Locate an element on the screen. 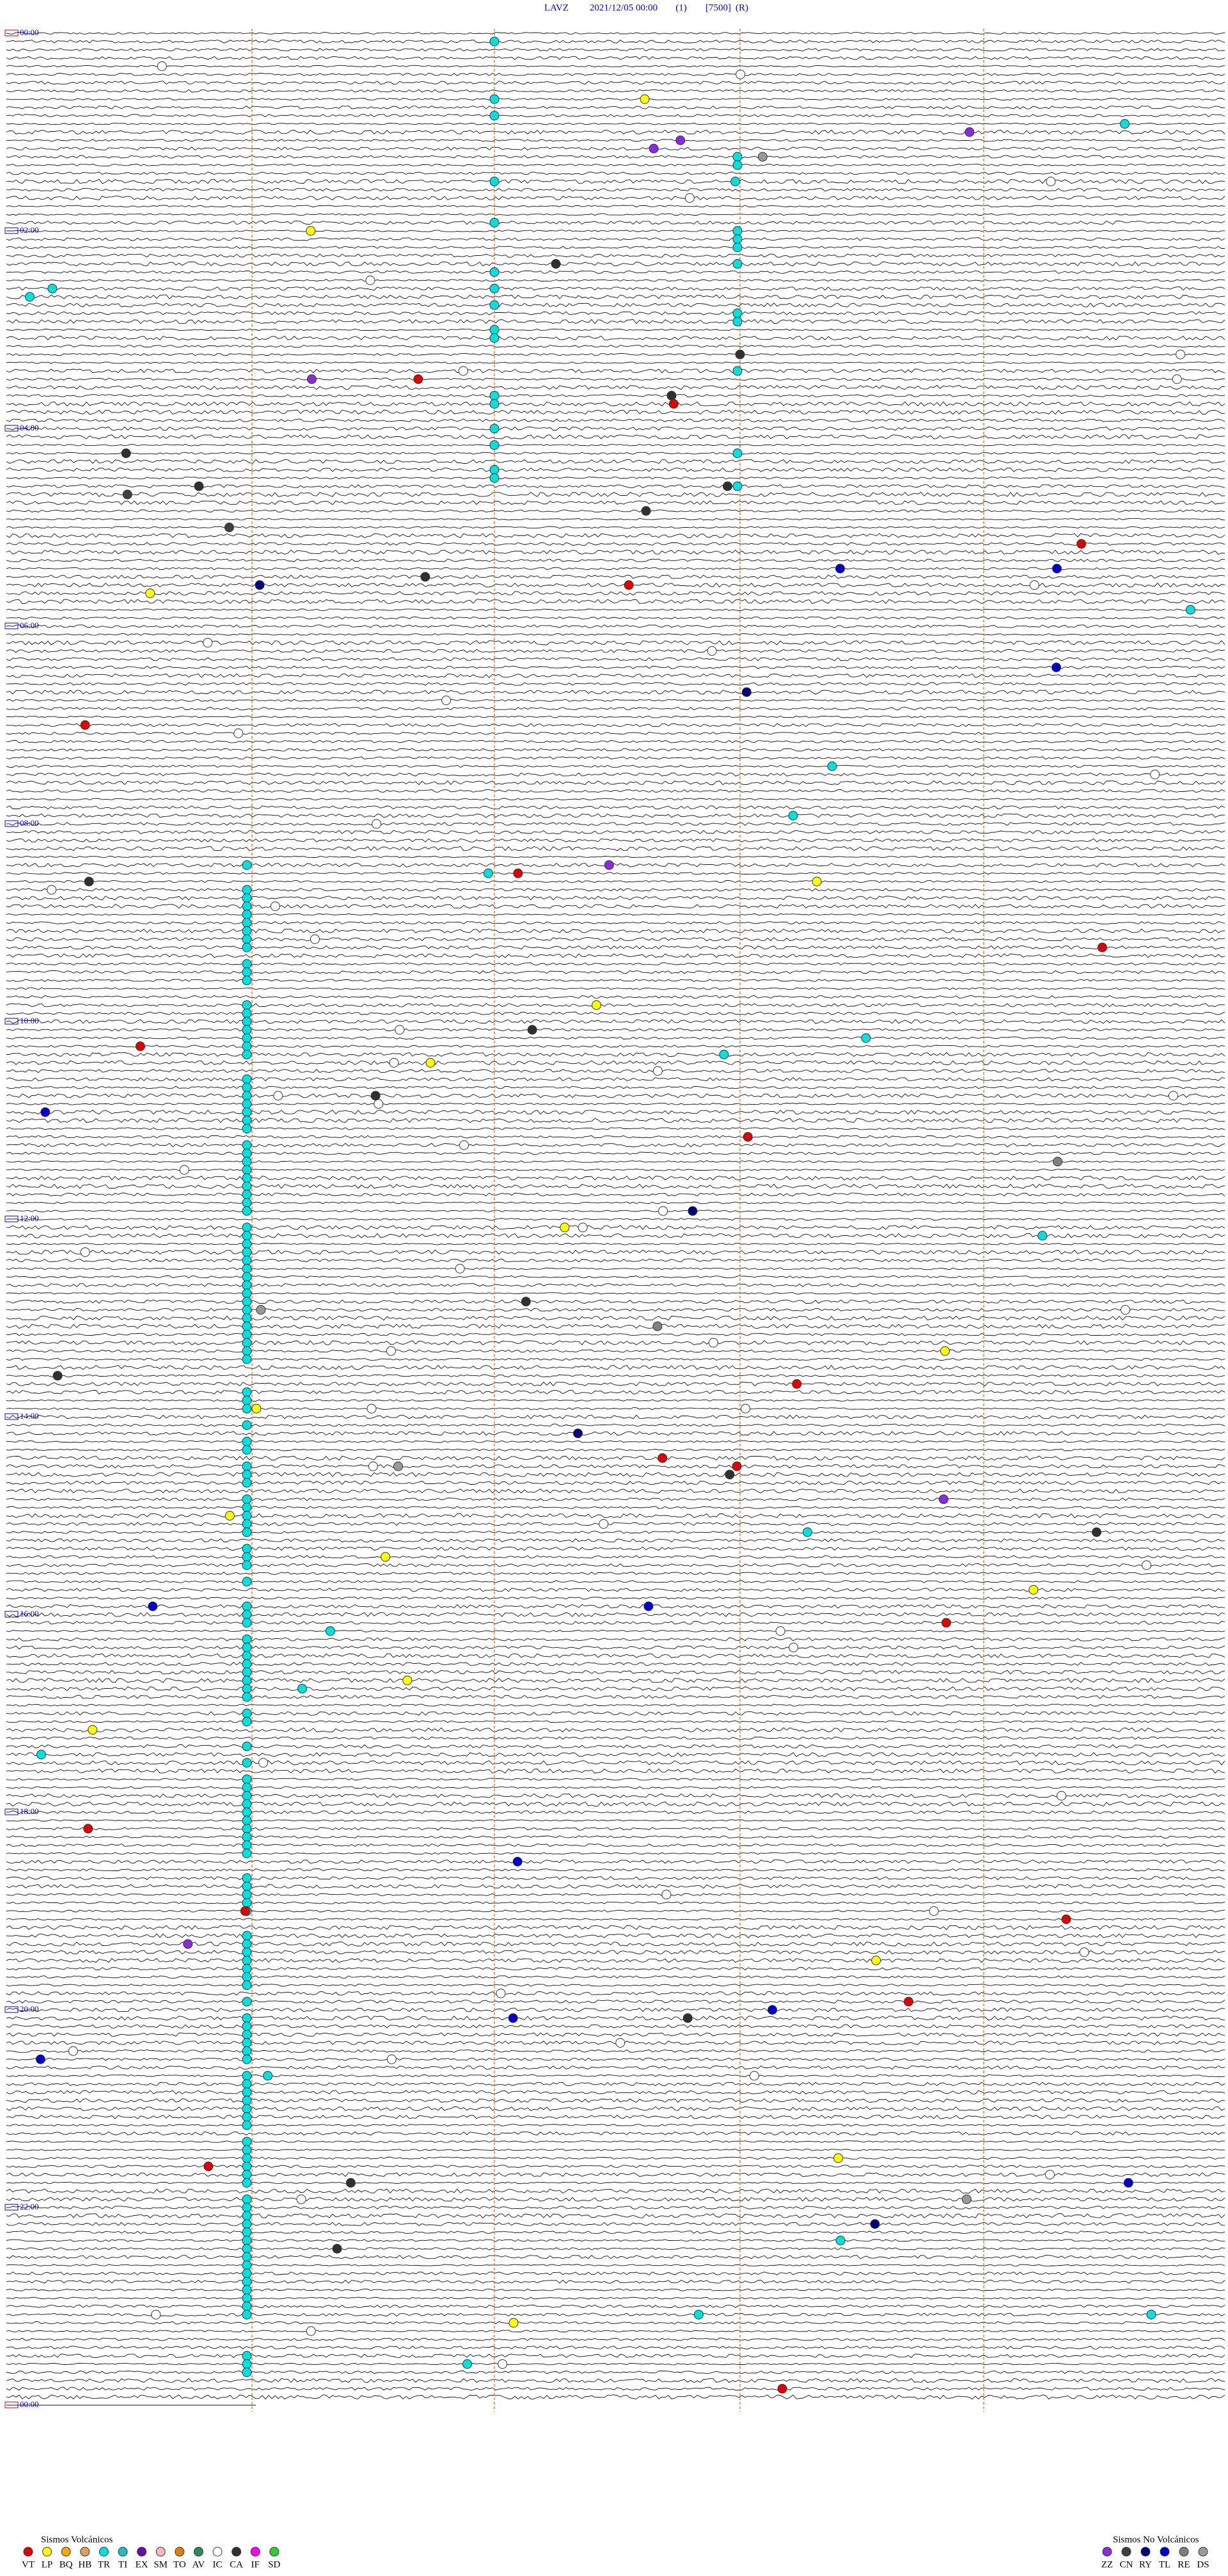  header-mode: (R) is located at coordinates (742, 8).